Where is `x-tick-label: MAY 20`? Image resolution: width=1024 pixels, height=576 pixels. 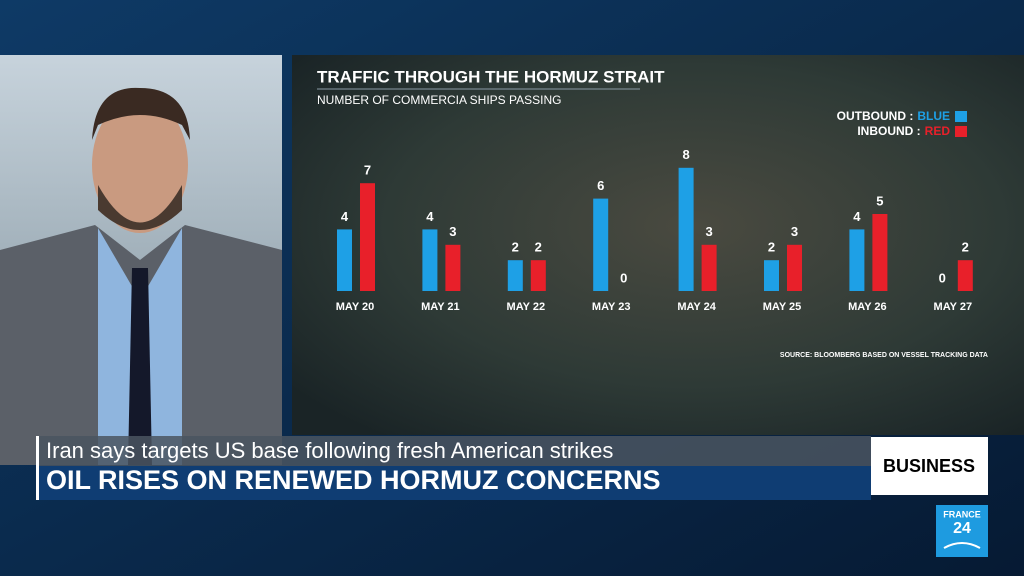 x-tick-label: MAY 20 is located at coordinates (355, 307).